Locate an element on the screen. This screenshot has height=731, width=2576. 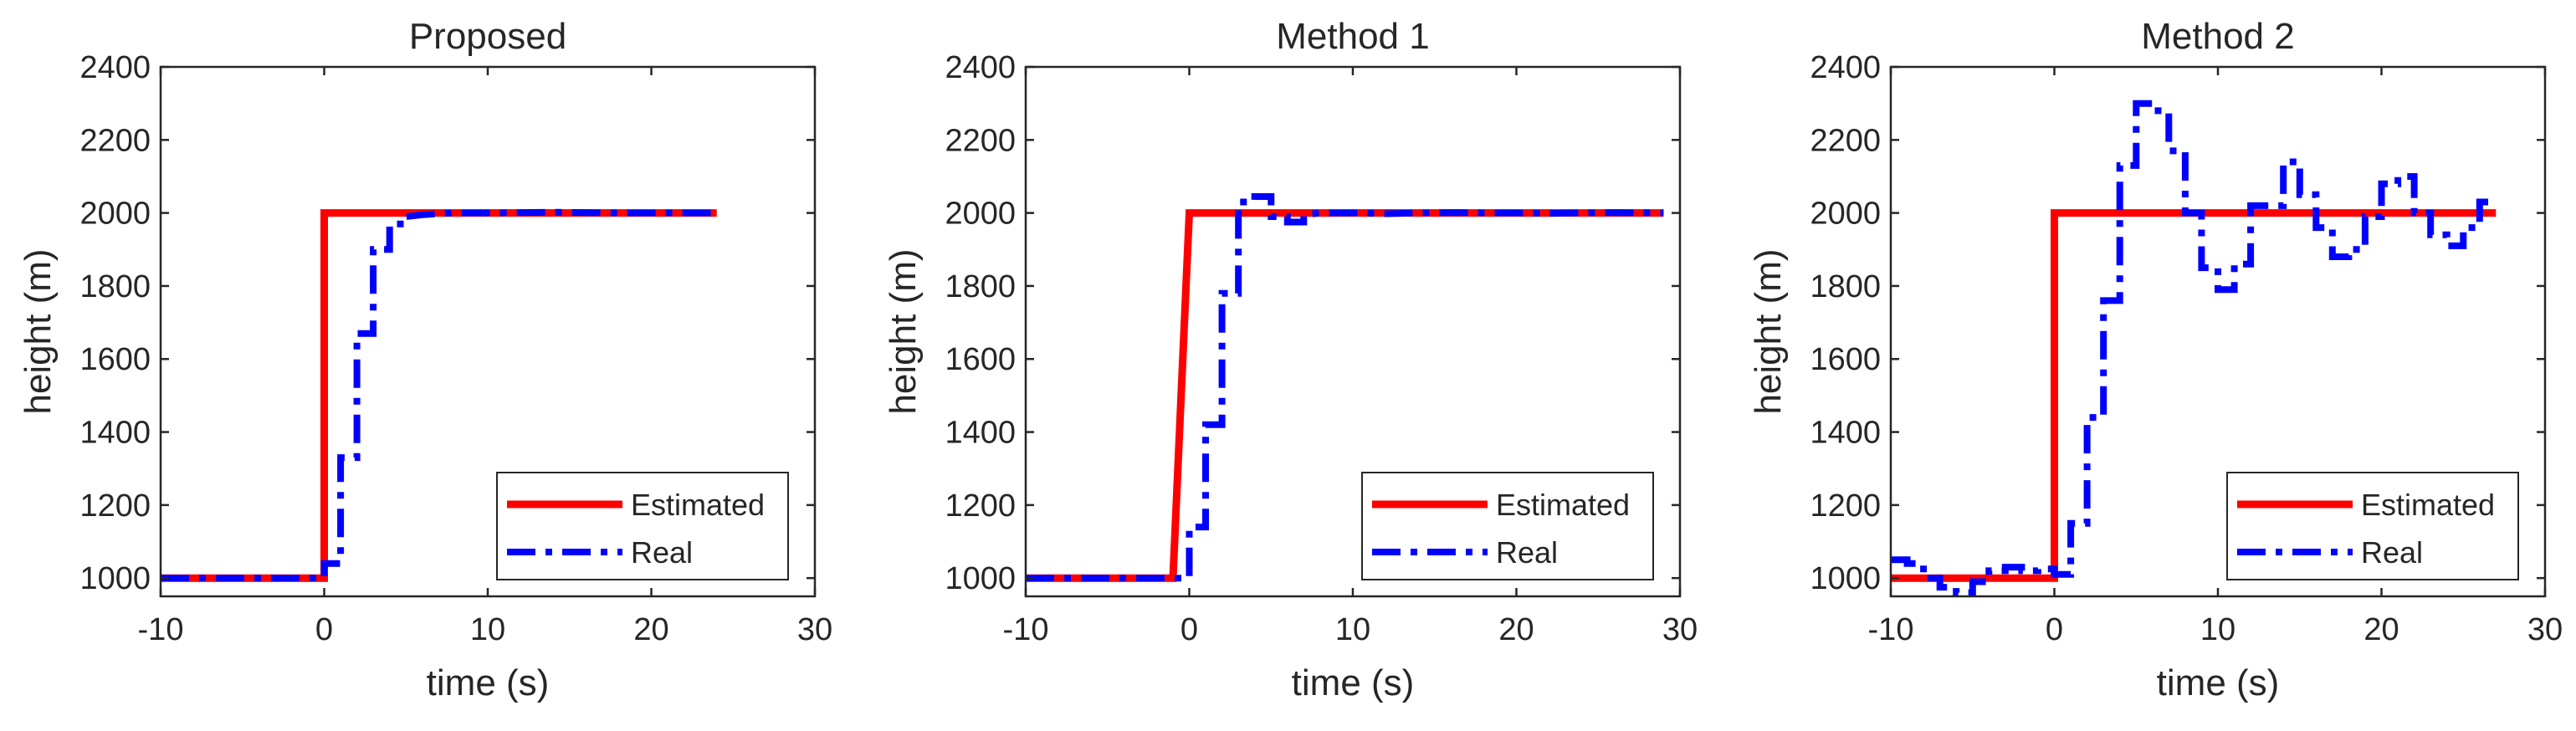
chart-2-legend: Estimated Real is located at coordinates (1508, 526).